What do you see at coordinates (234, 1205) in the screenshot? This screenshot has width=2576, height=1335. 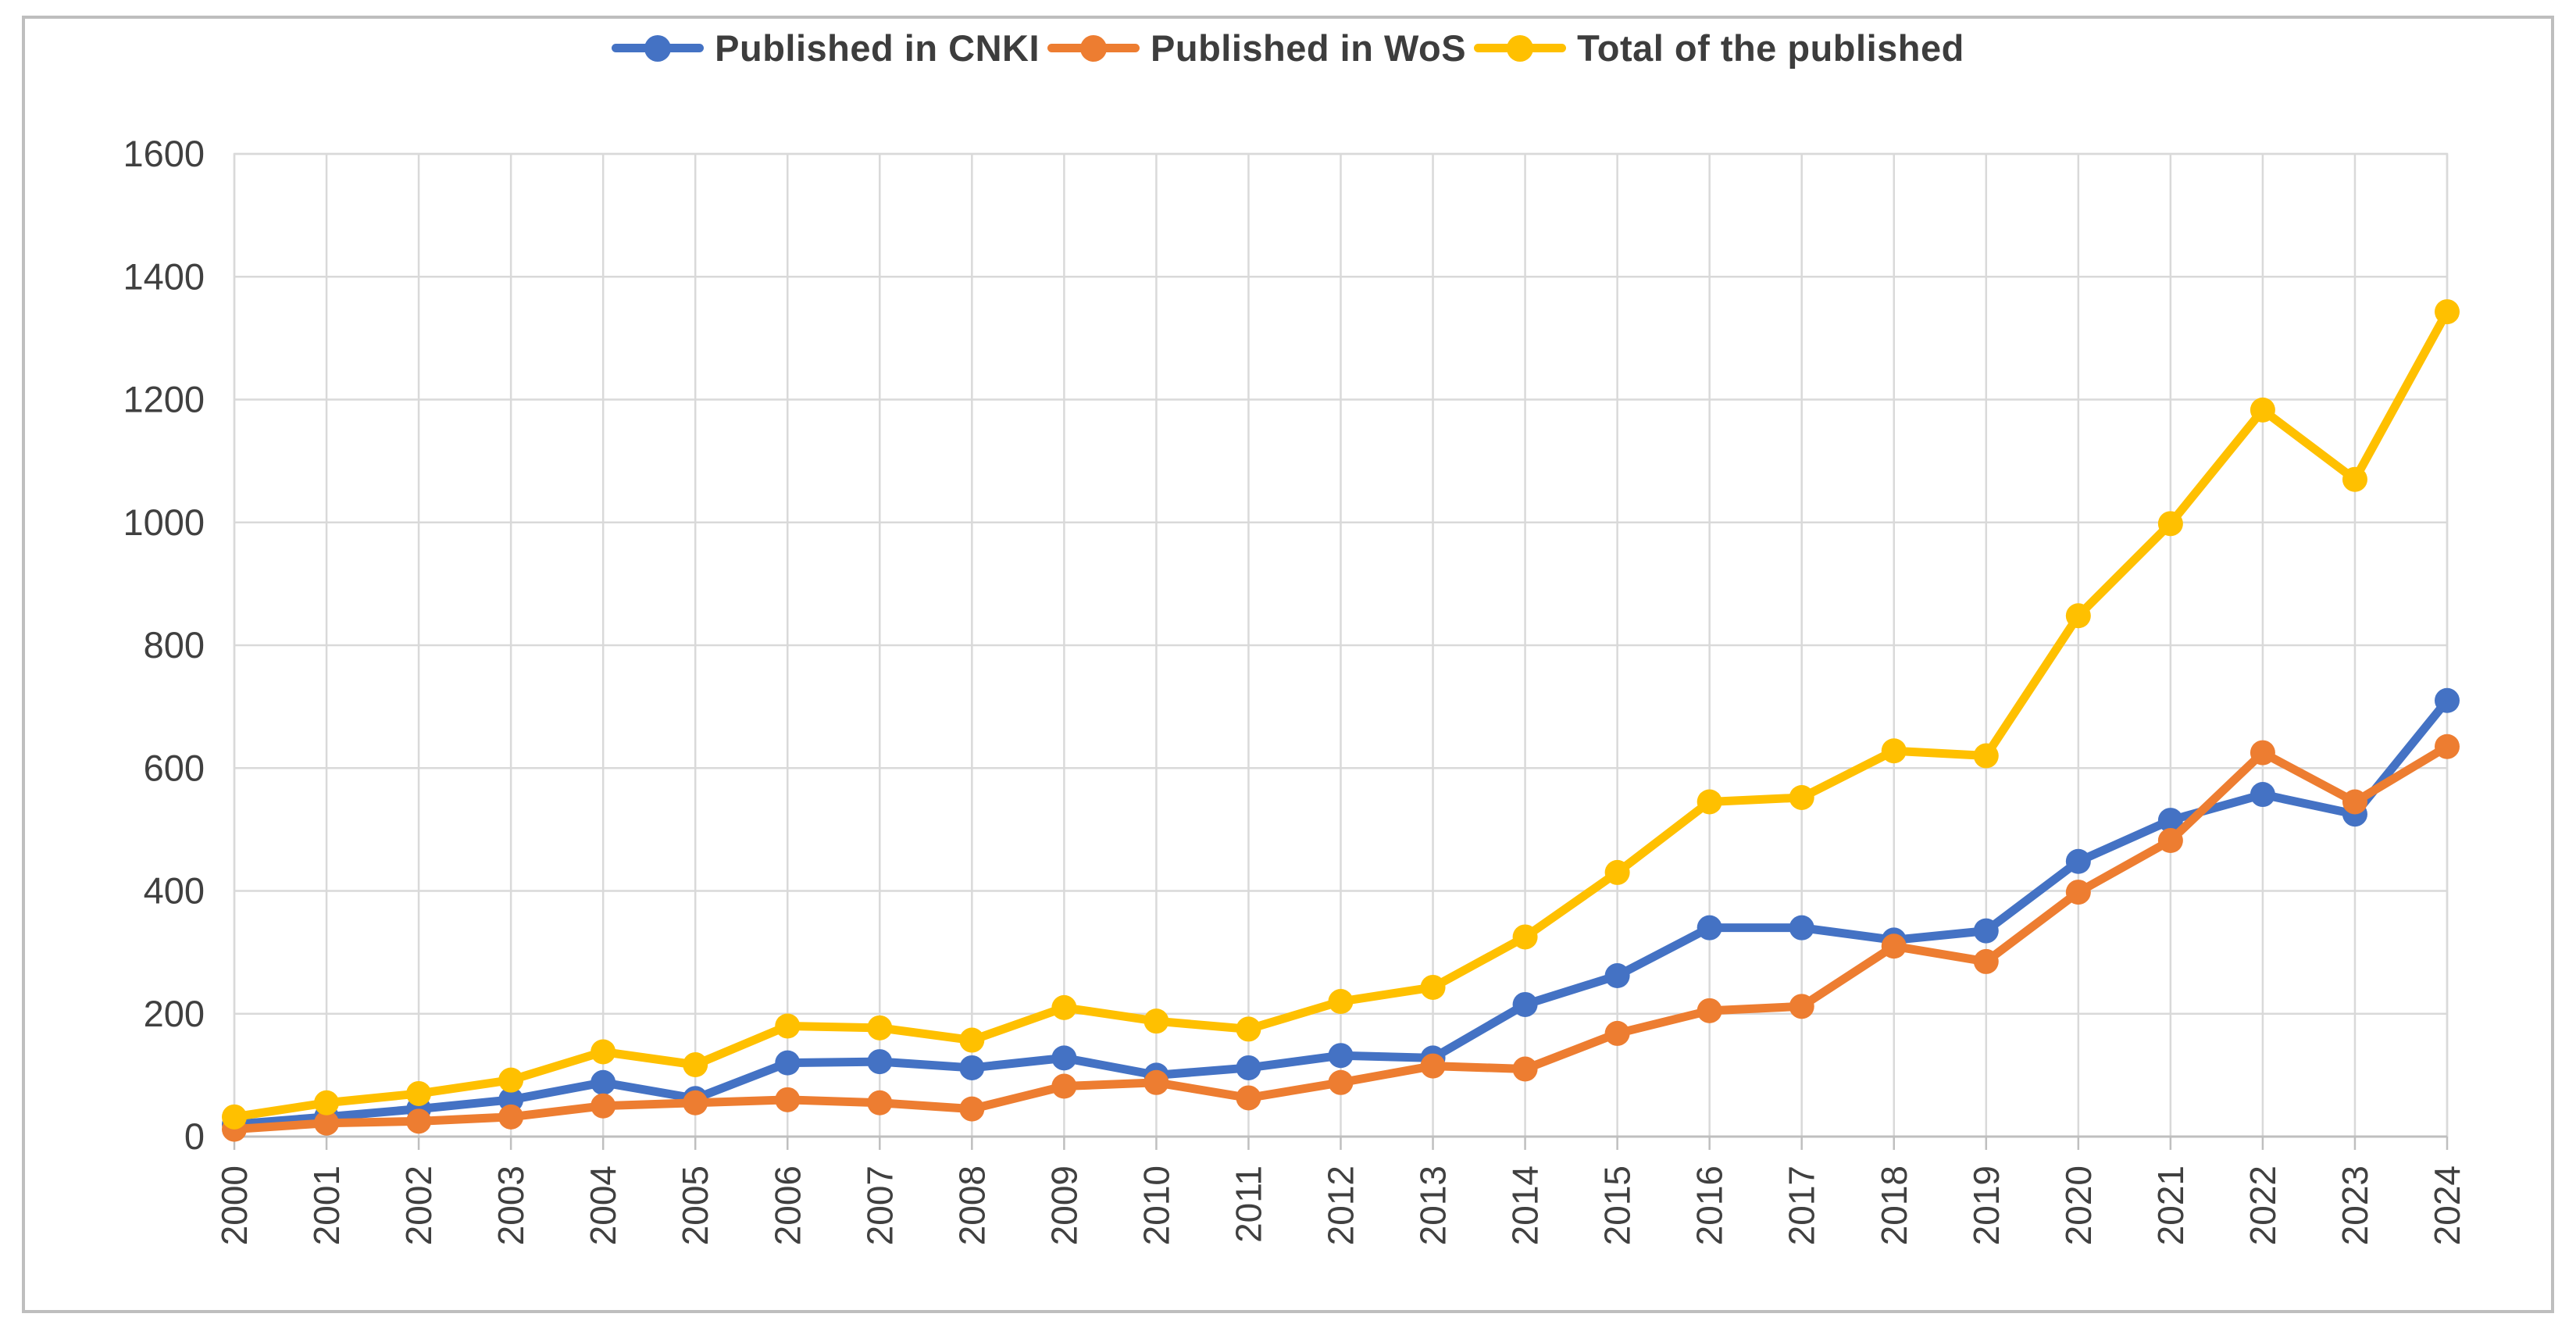 I see `x-tick-label: 2000` at bounding box center [234, 1205].